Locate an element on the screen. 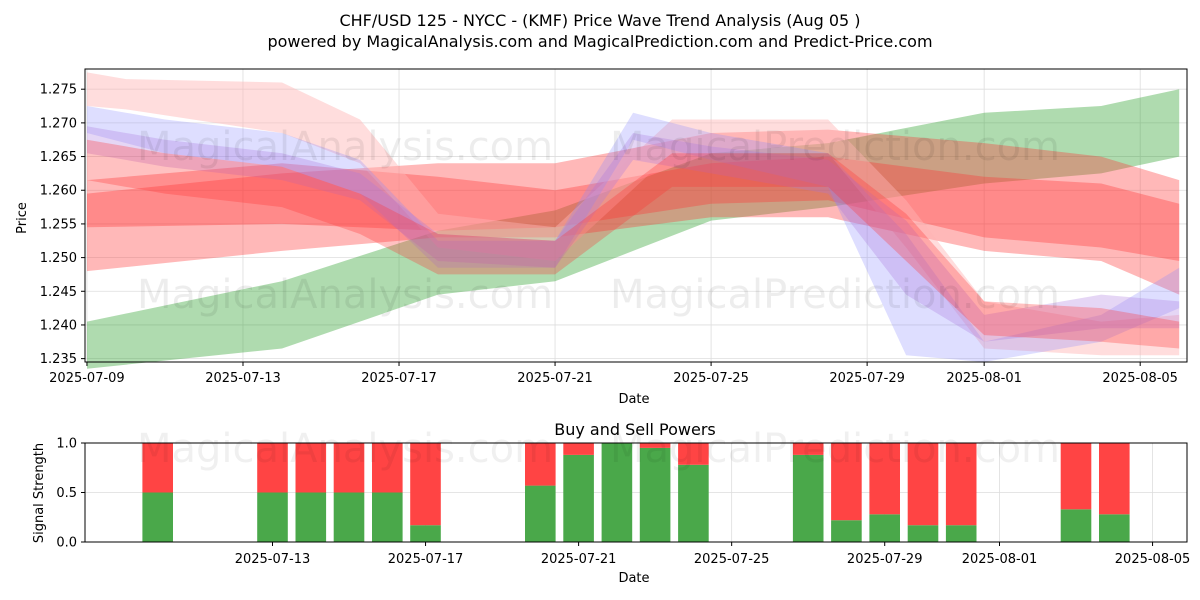 This screenshot has width=1200, height=600. price-x-tick-label: 2025-07-13 is located at coordinates (243, 378).